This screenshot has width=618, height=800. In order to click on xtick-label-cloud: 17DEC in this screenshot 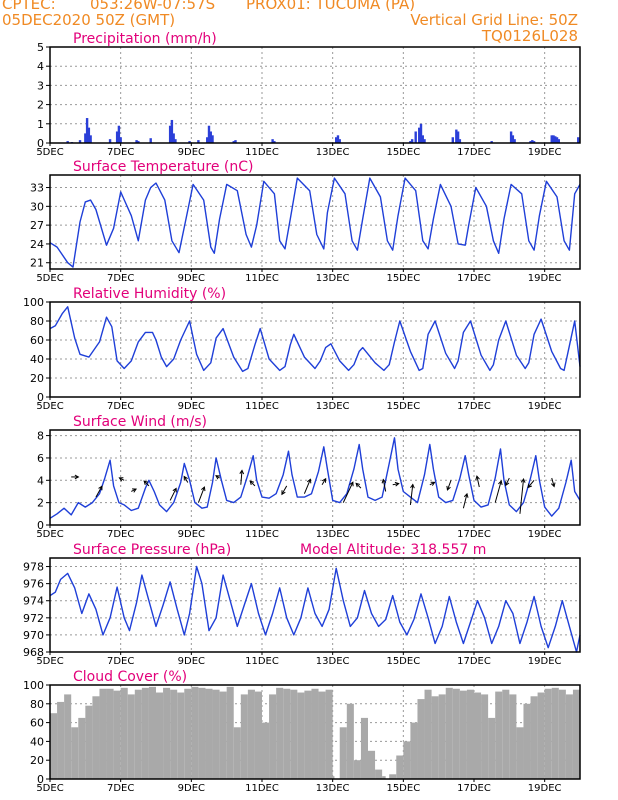, I will do `click(474, 788)`.